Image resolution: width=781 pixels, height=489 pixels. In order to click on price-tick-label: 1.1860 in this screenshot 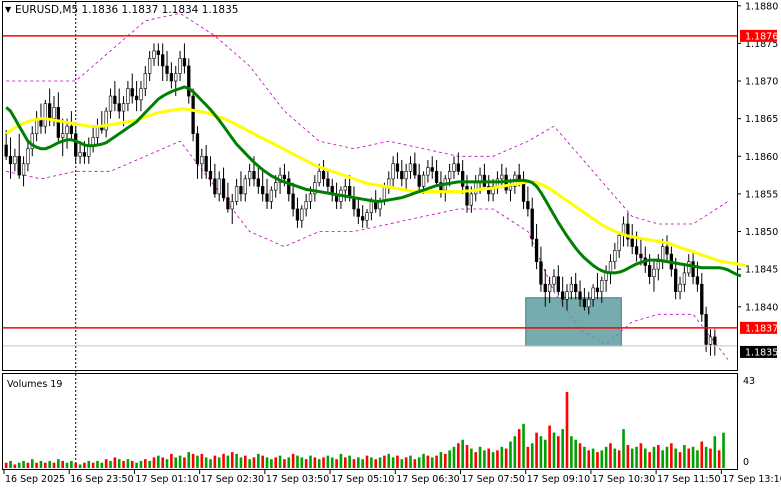, I will do `click(761, 157)`.